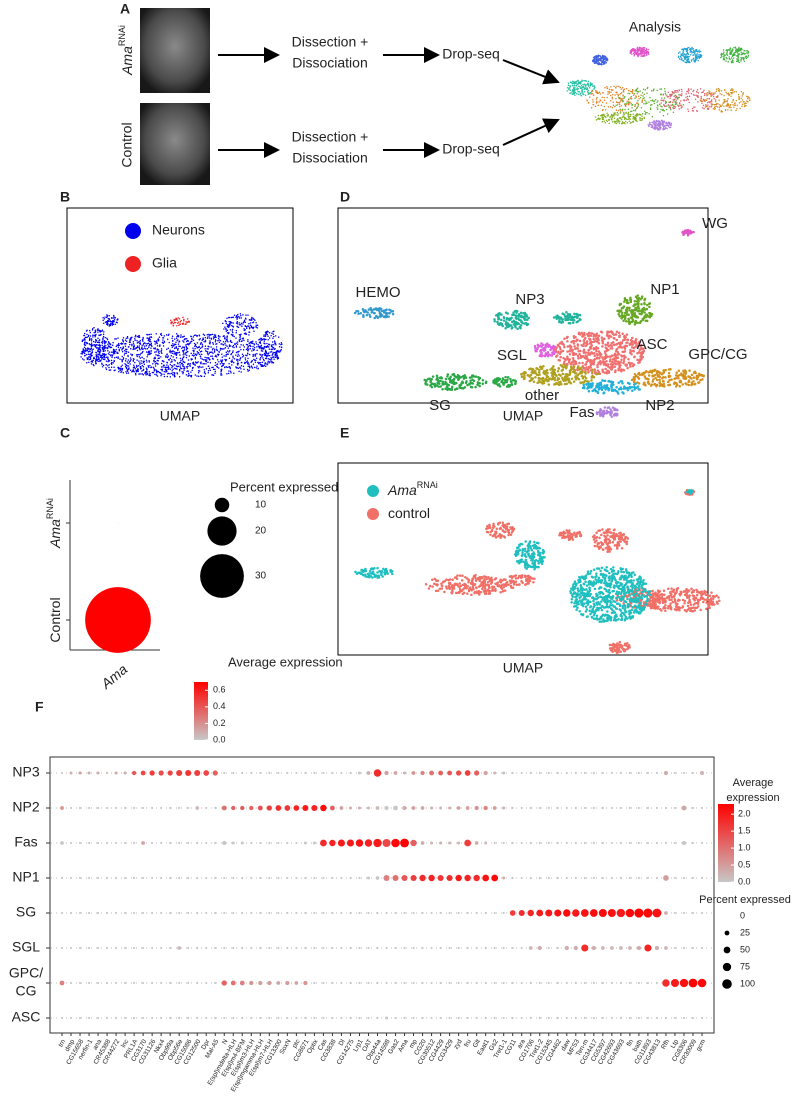 This screenshot has height=1097, width=793. Describe the element at coordinates (537, 571) in the screenshot. I see `umap-plot` at that location.